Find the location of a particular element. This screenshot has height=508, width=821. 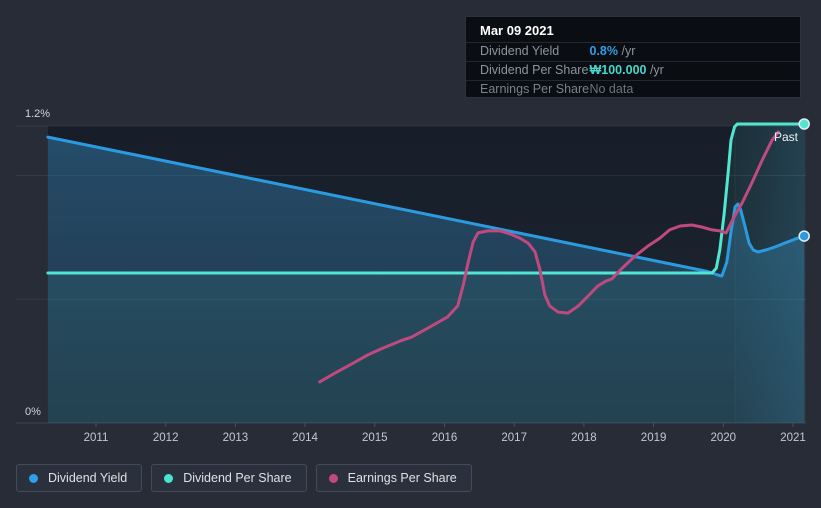

dividend-per-share-dot-icon is located at coordinates (169, 478).